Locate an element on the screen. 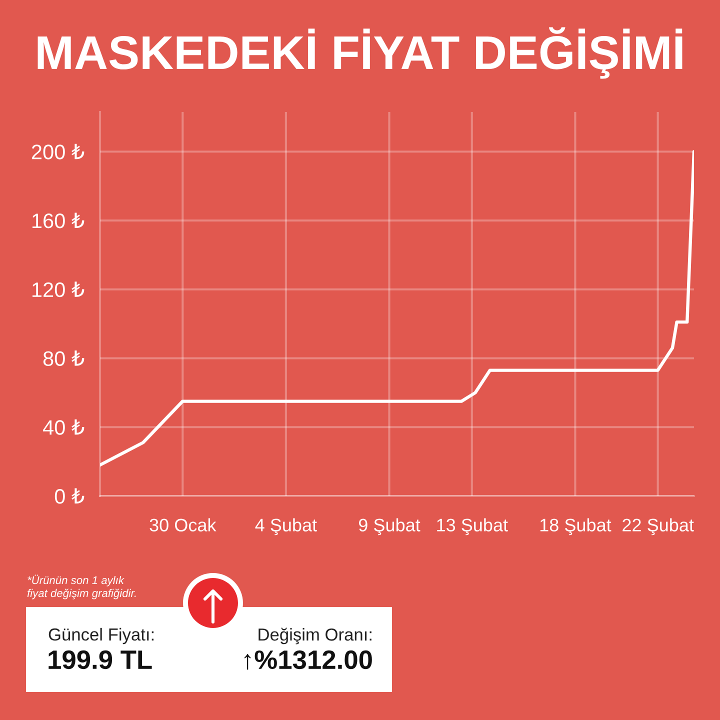  y-tick-label: 80 ₺ is located at coordinates (63, 358).